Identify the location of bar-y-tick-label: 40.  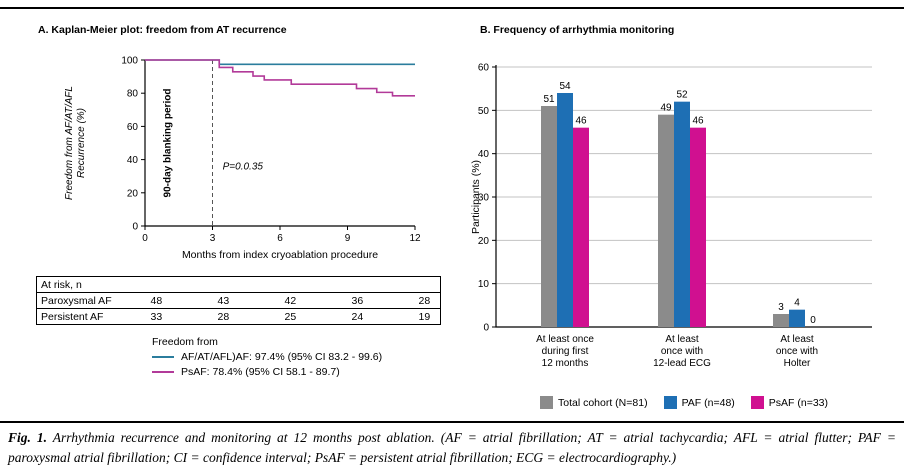
(484, 154).